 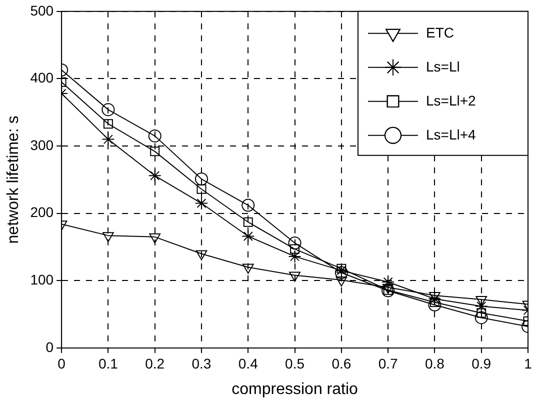 What do you see at coordinates (42, 280) in the screenshot?
I see `y-tick-label: 100` at bounding box center [42, 280].